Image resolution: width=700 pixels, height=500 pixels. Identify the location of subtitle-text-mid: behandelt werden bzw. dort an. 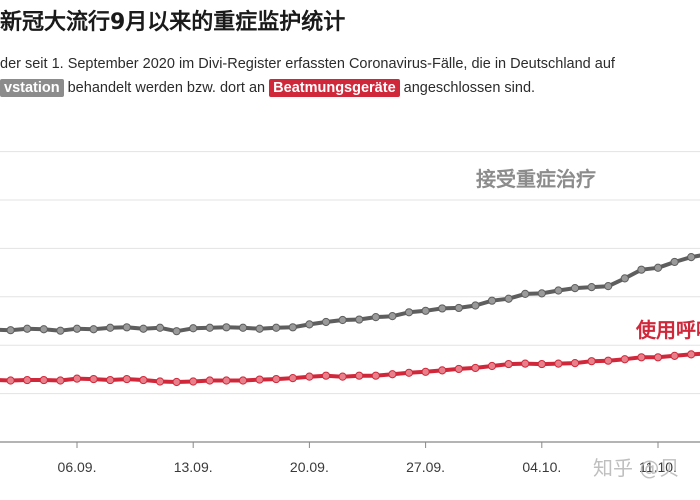
(166, 88).